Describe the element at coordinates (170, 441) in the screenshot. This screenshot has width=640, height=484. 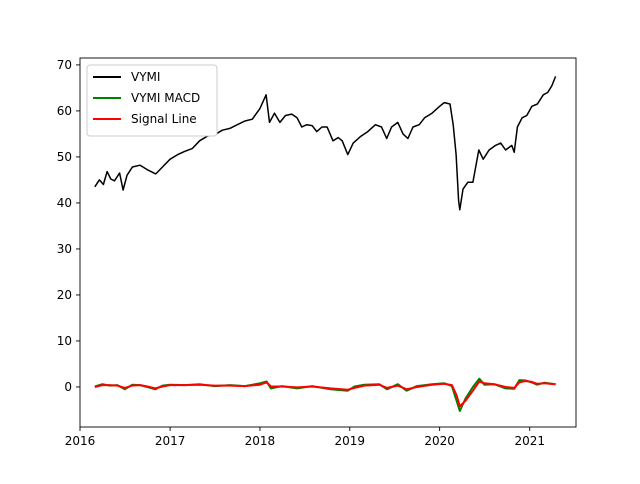
I see `x-tick-label: 2017` at that location.